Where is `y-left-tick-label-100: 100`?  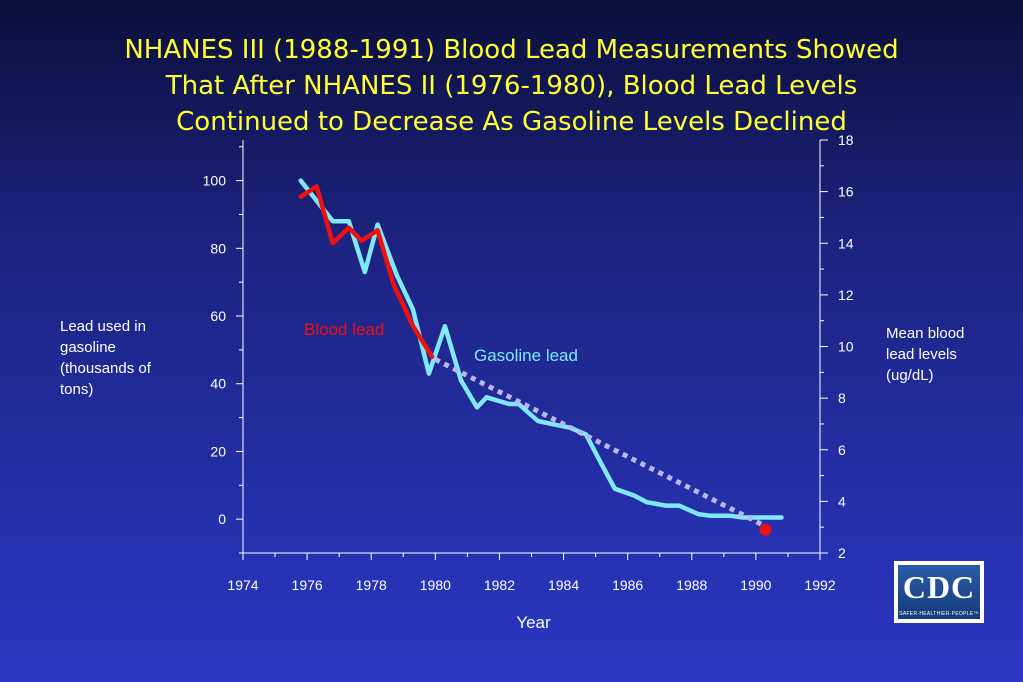 y-left-tick-label-100: 100 is located at coordinates (215, 181).